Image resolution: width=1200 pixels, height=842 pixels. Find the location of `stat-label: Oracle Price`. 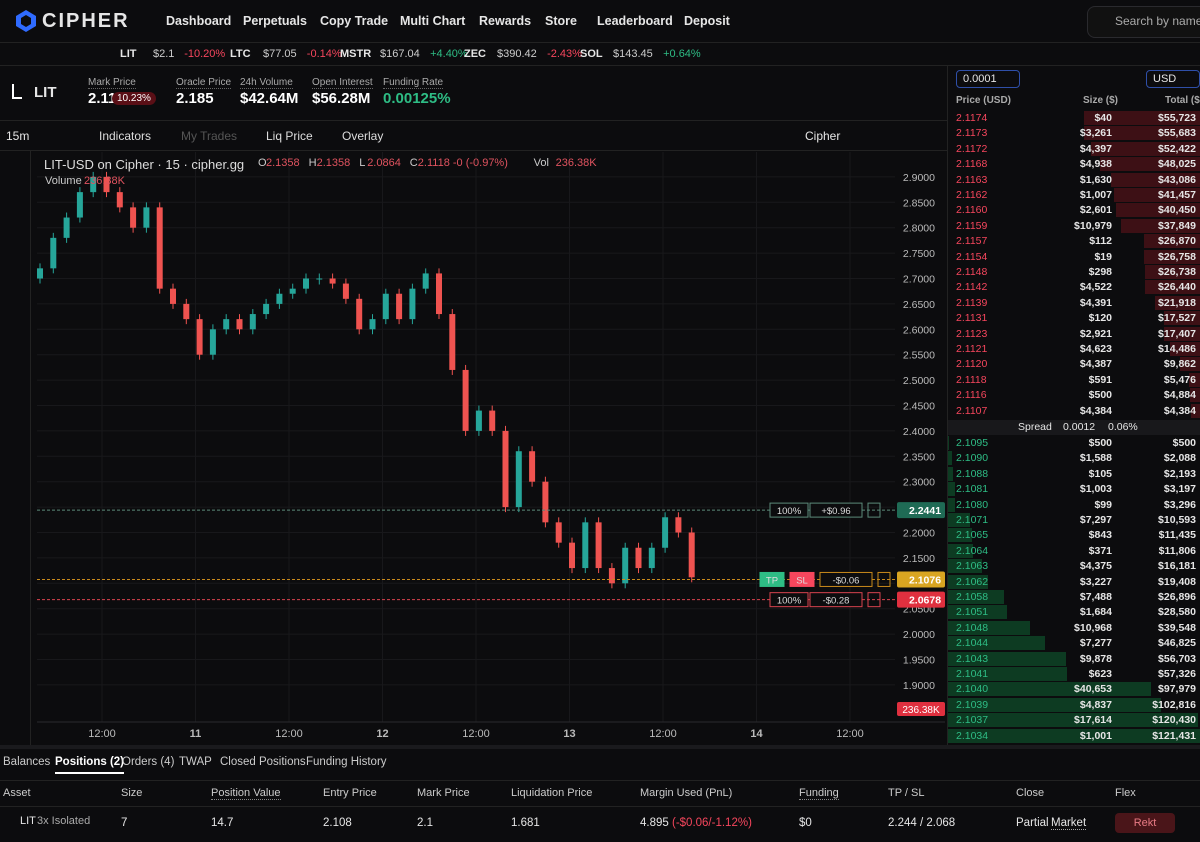

stat-label: Oracle Price is located at coordinates (204, 83).